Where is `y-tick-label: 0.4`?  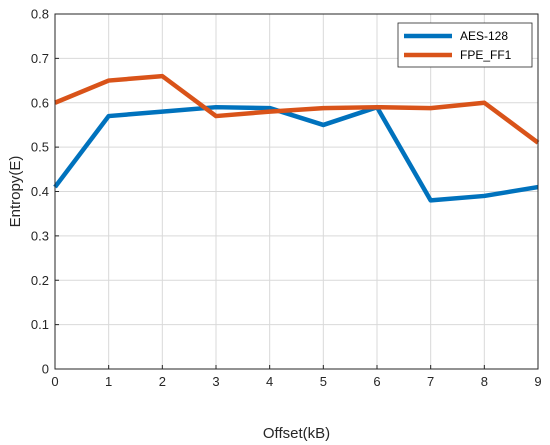 y-tick-label: 0.4 is located at coordinates (40, 191).